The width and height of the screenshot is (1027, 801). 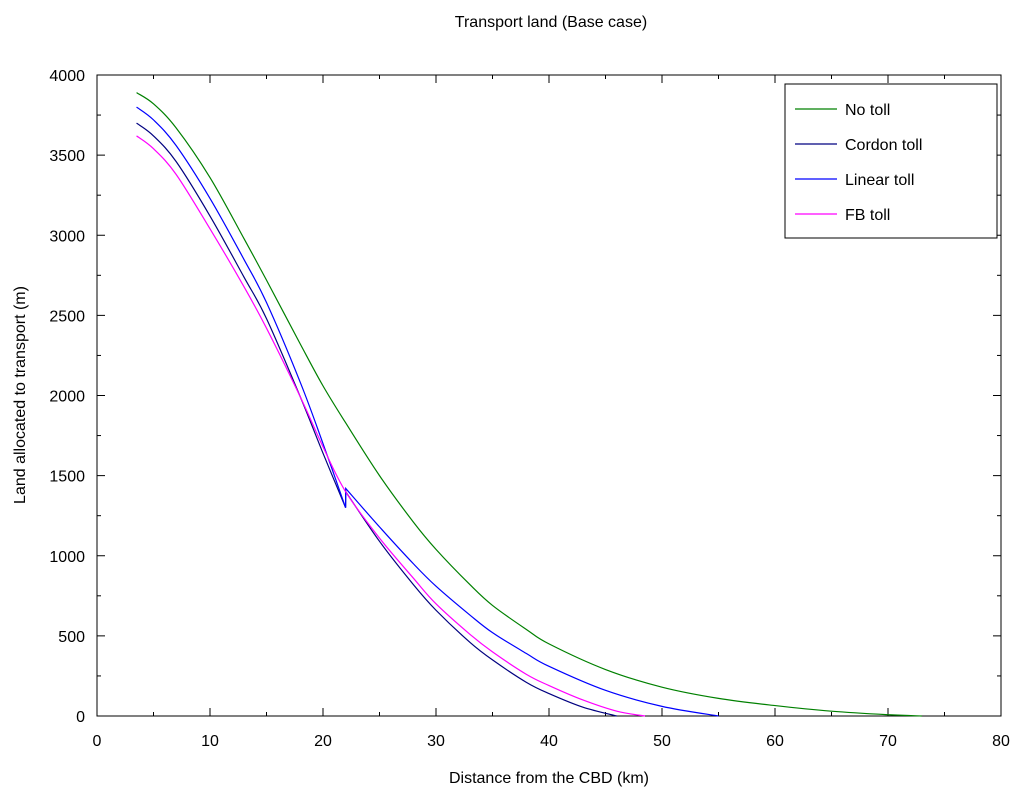 I want to click on x-tick-label: 60, so click(x=775, y=741).